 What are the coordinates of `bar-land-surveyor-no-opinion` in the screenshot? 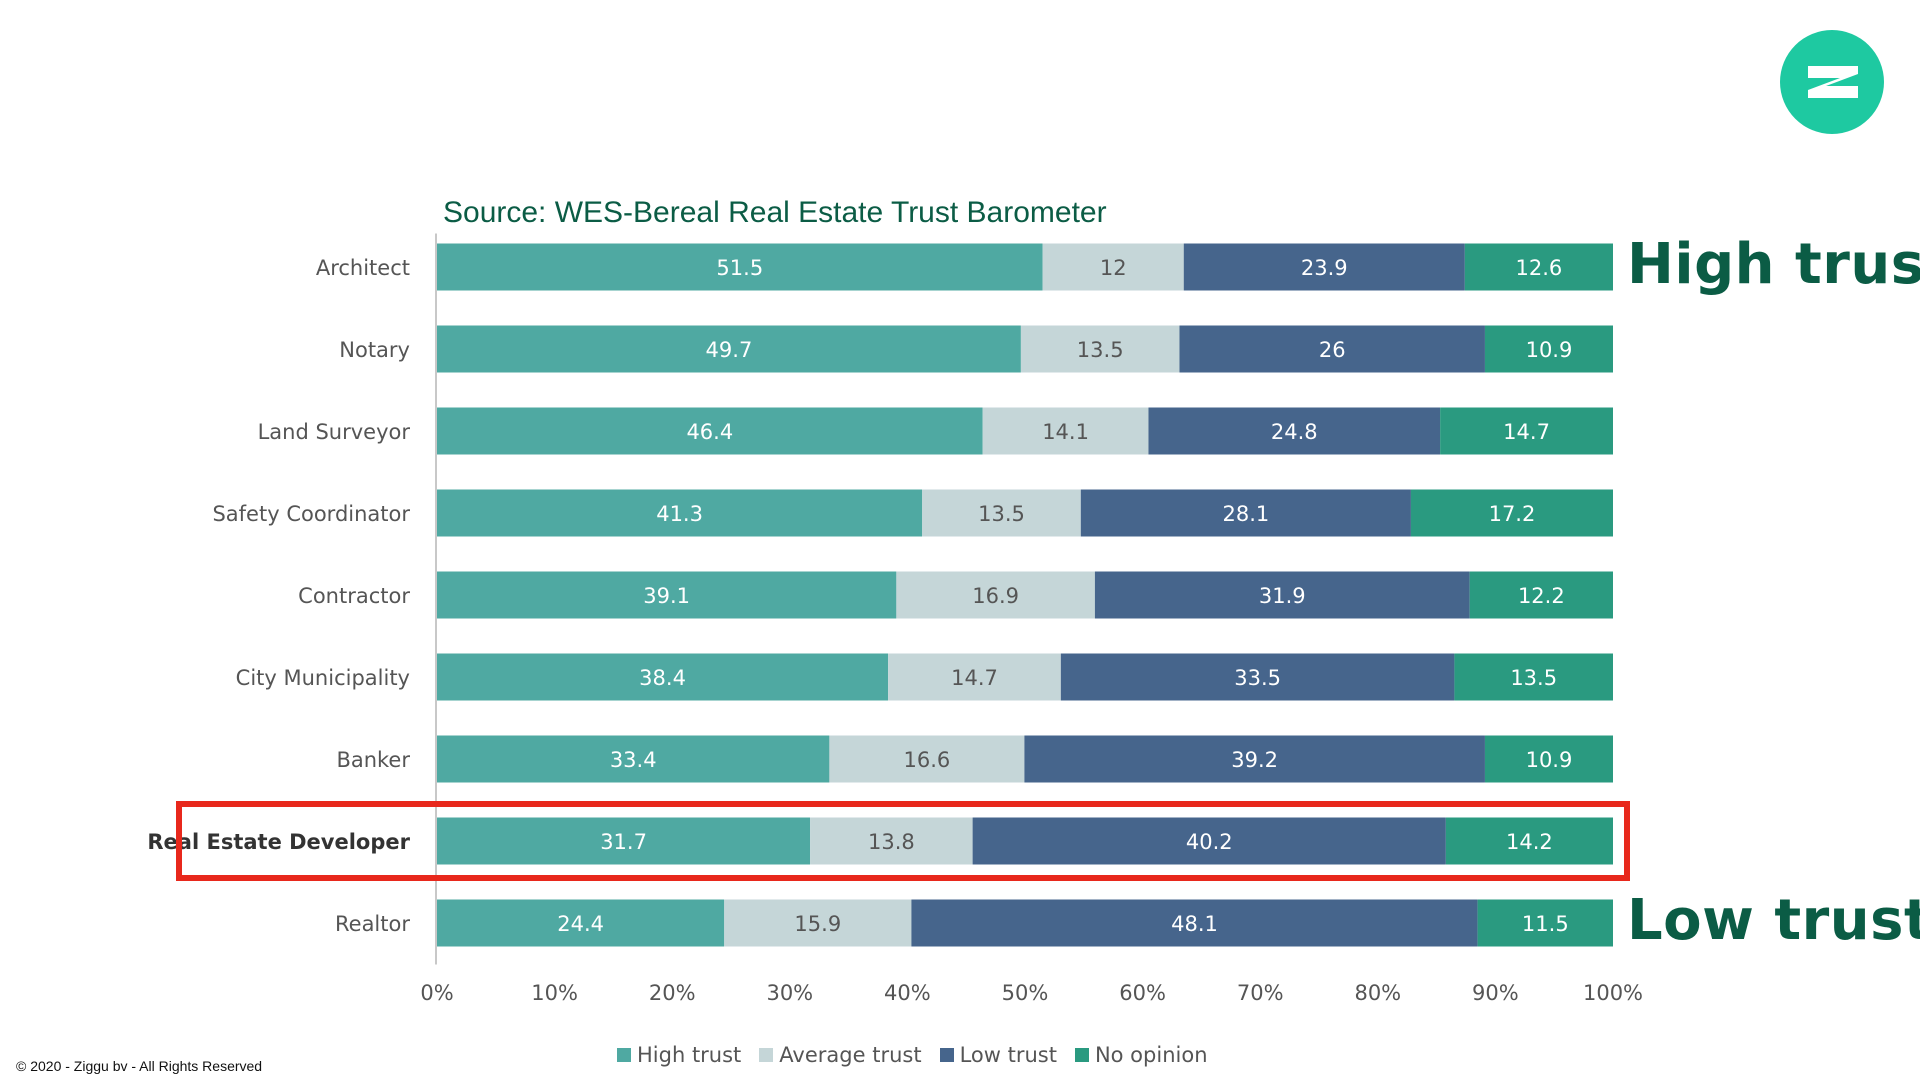 It's located at (1526, 431).